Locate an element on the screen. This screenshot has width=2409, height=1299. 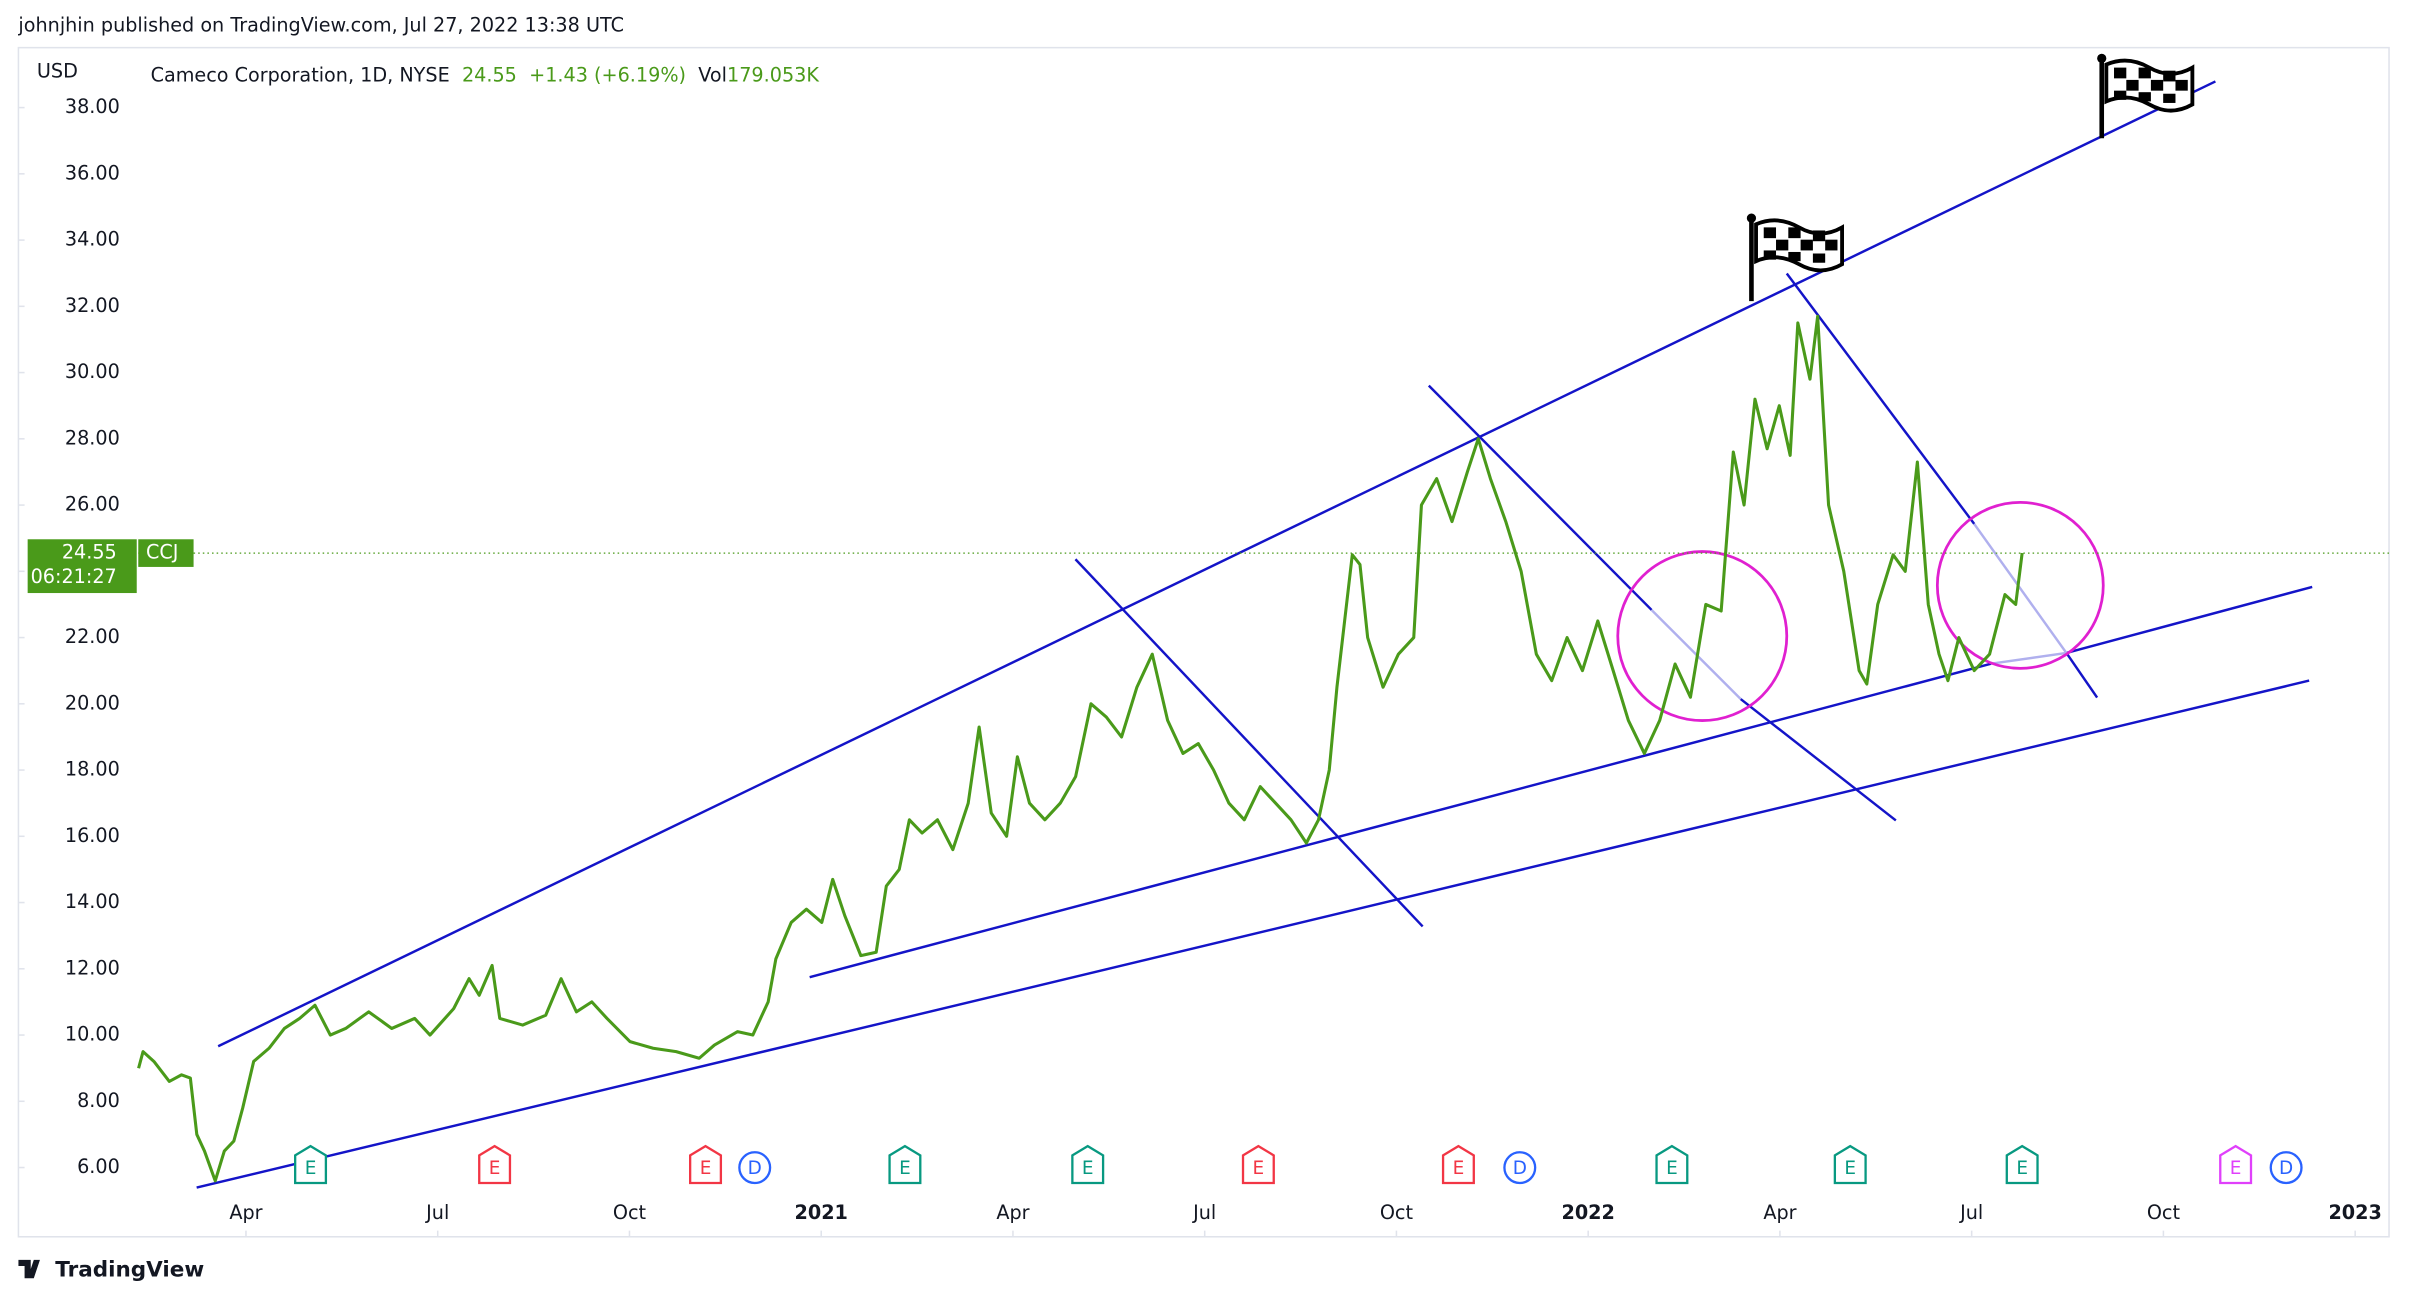
y-tick-label: 18.00 is located at coordinates (92, 769).